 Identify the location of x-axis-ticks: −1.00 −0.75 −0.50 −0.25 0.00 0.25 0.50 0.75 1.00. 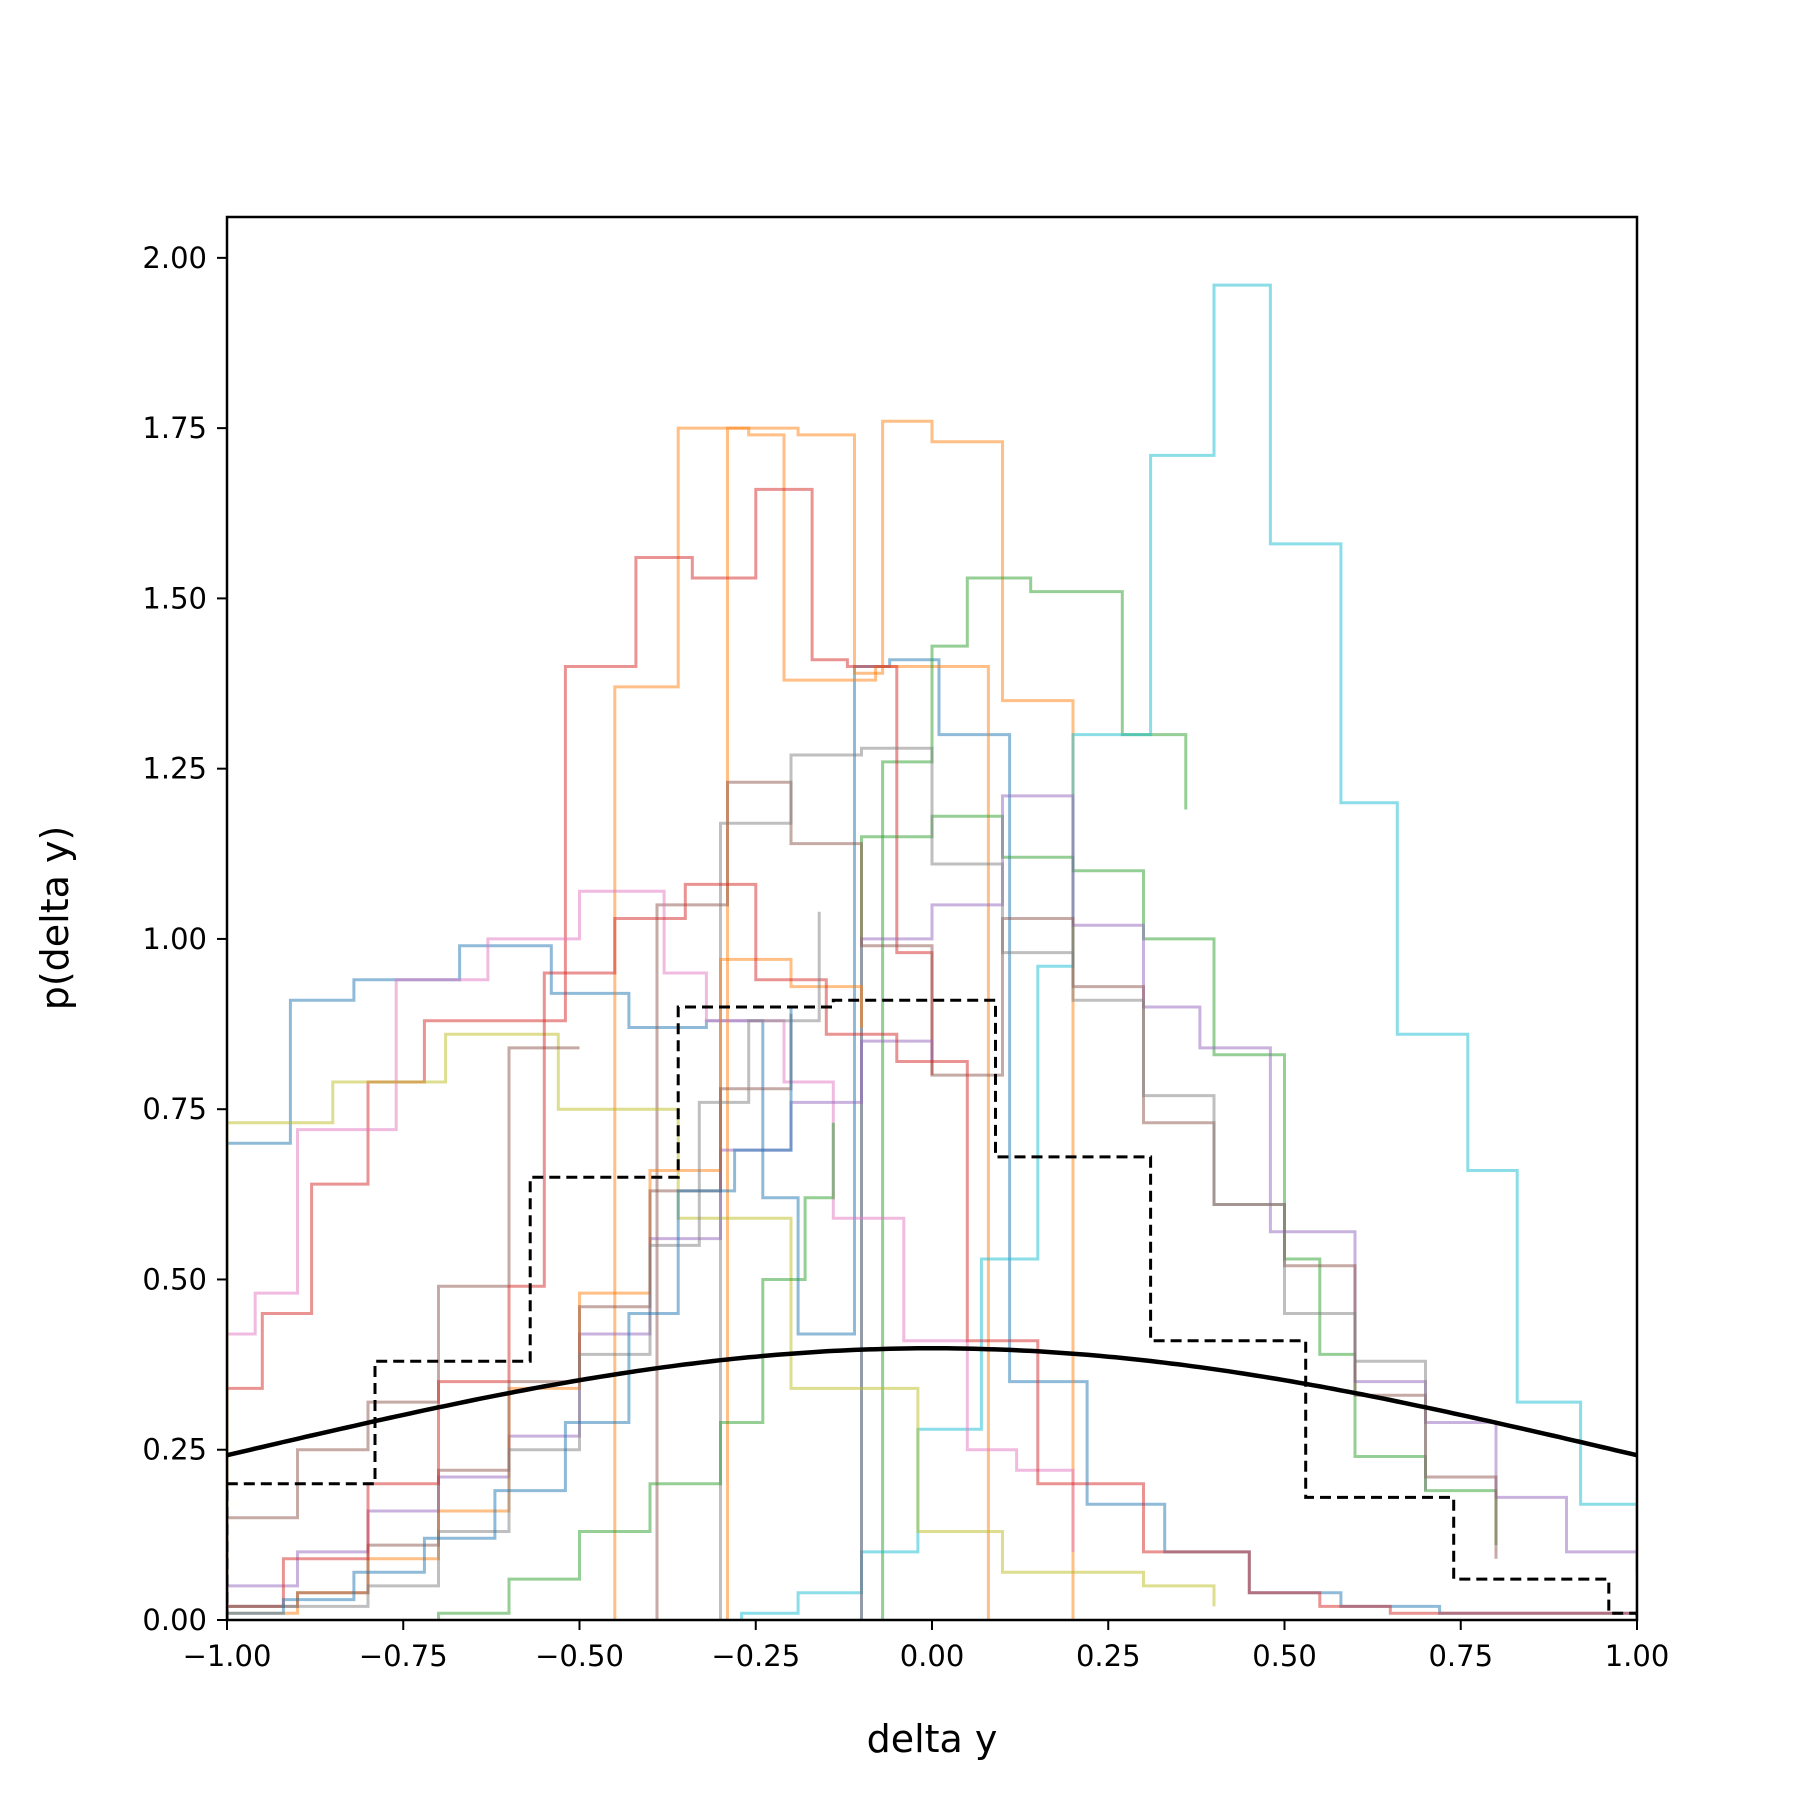
(926, 1646).